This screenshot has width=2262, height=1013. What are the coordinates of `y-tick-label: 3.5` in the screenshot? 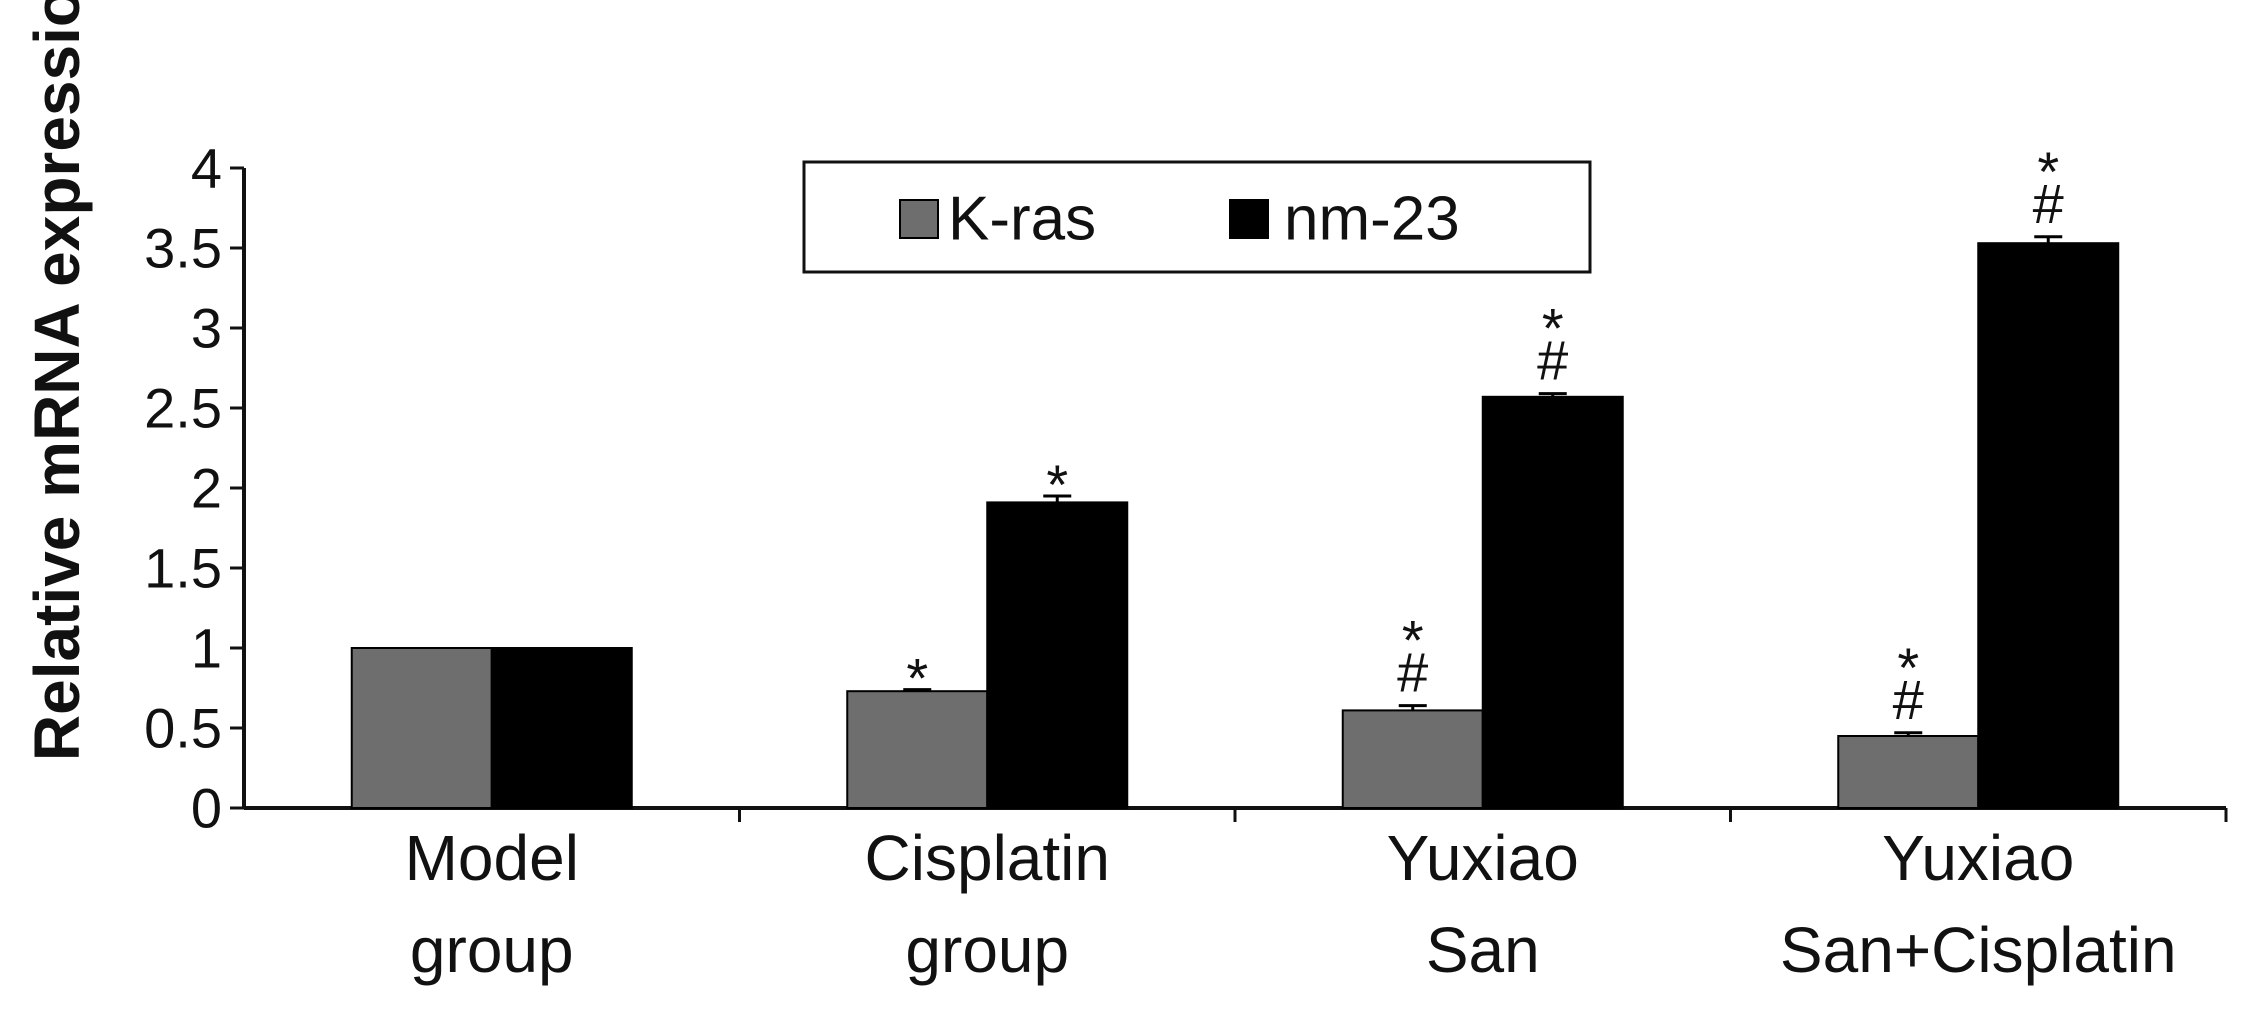 It's located at (183, 248).